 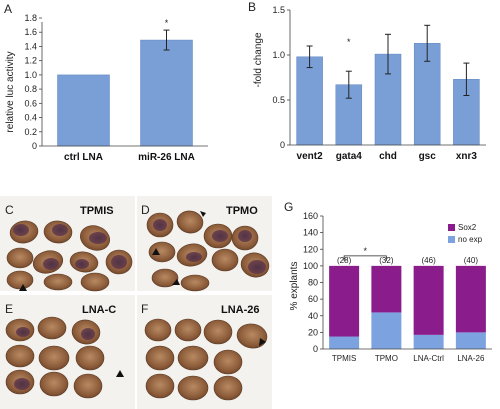 I want to click on panel-b-letter: B, so click(x=252, y=7).